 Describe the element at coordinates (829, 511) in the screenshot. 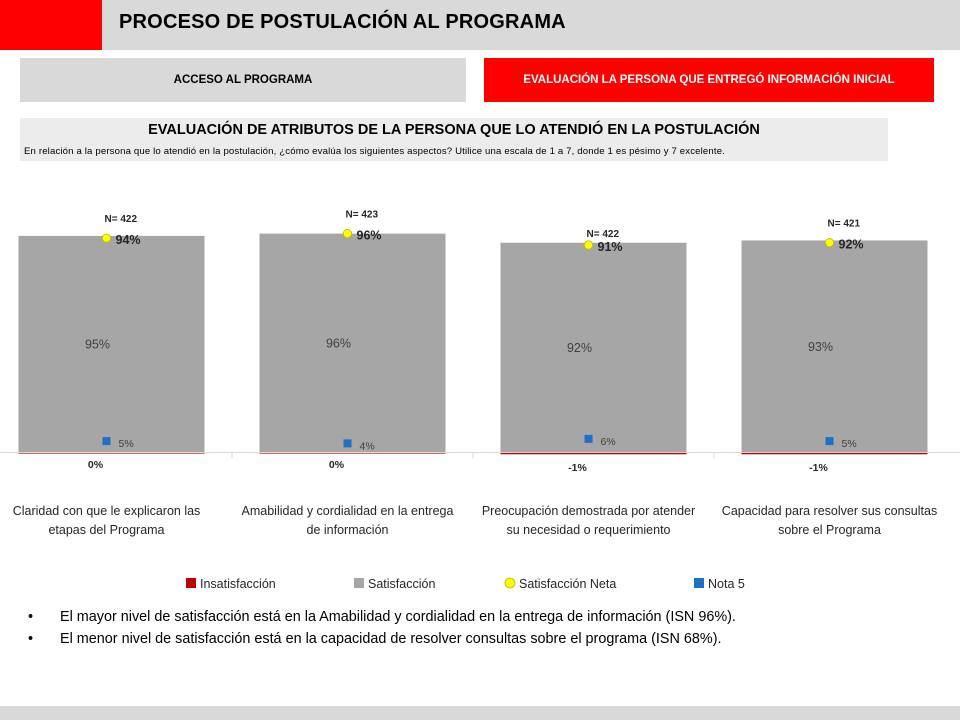

I see `category-label: Capacidad para resolver sus consultas` at that location.